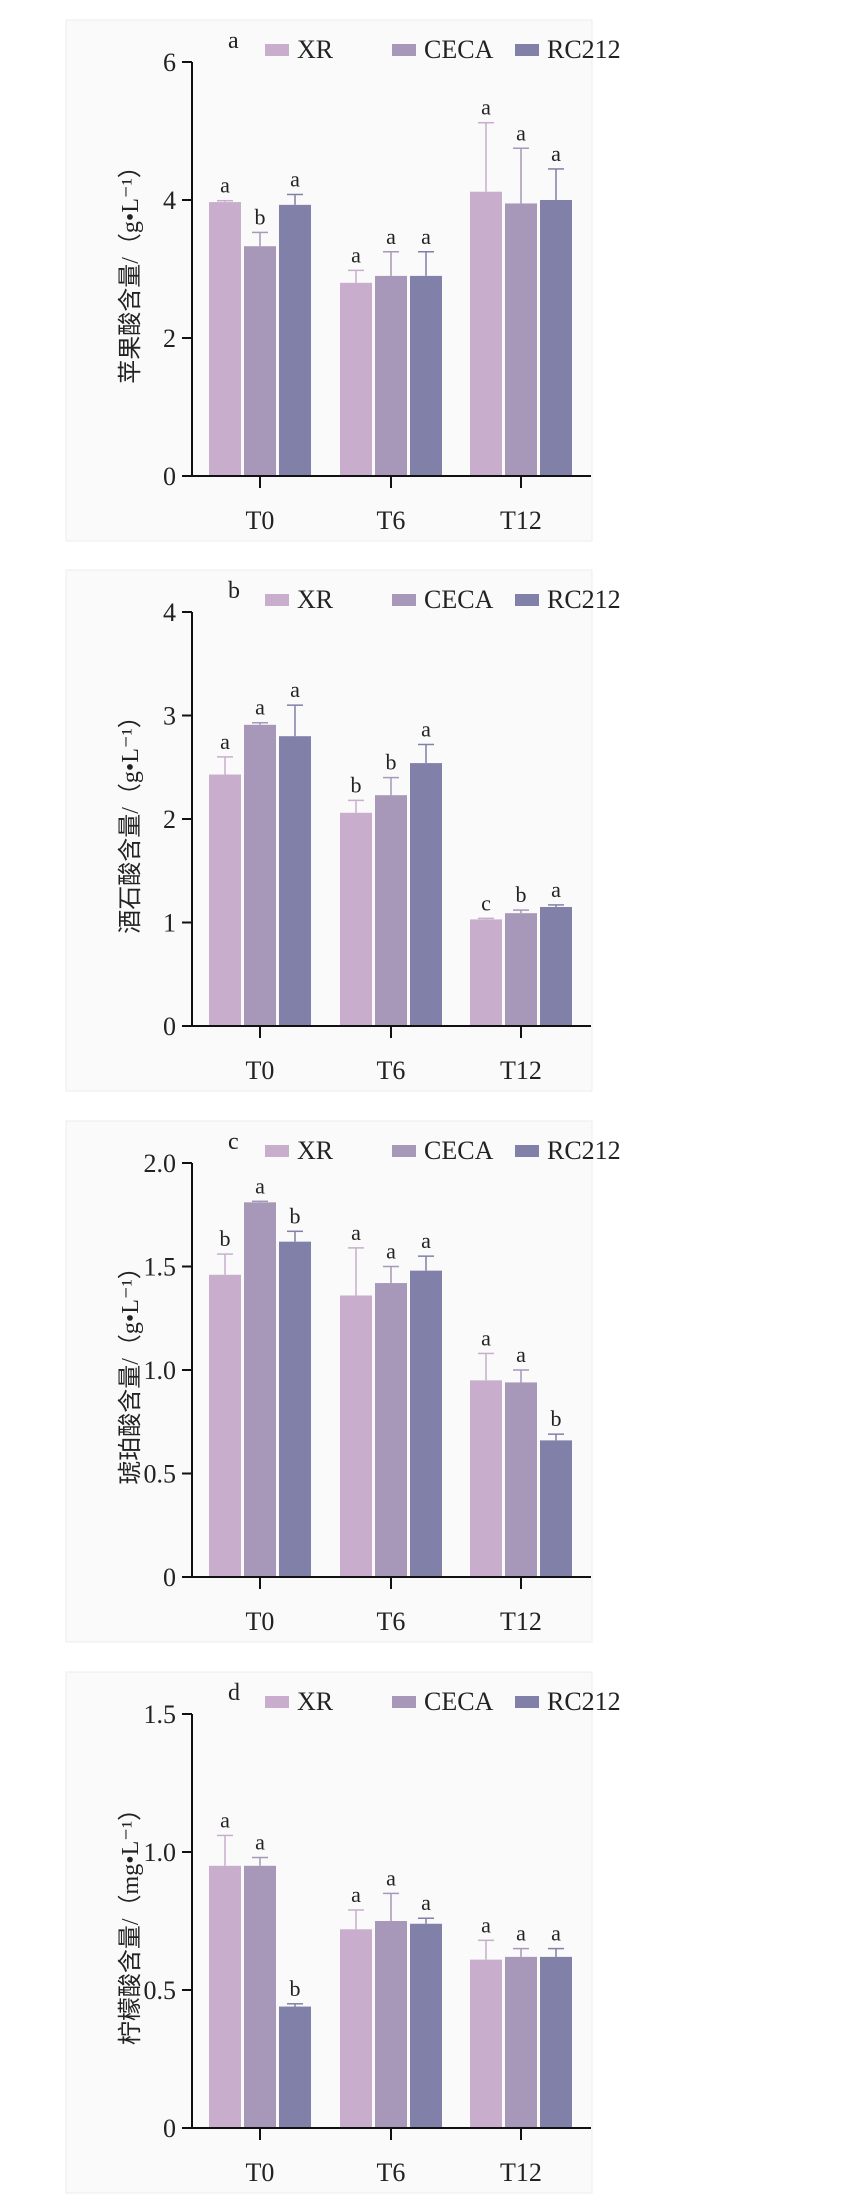  Describe the element at coordinates (130, 819) in the screenshot. I see `y-axis-label: 酒石酸含量/（g•L⁻¹）` at that location.